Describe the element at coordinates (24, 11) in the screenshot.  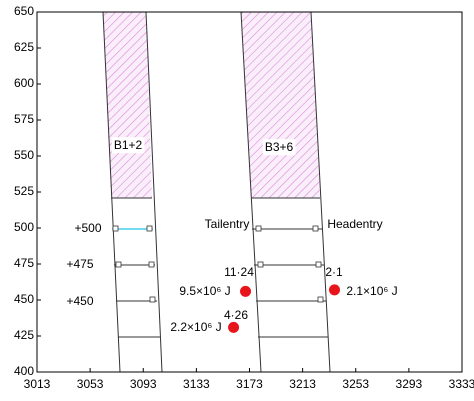
I see `y-tick-label: 650` at that location.